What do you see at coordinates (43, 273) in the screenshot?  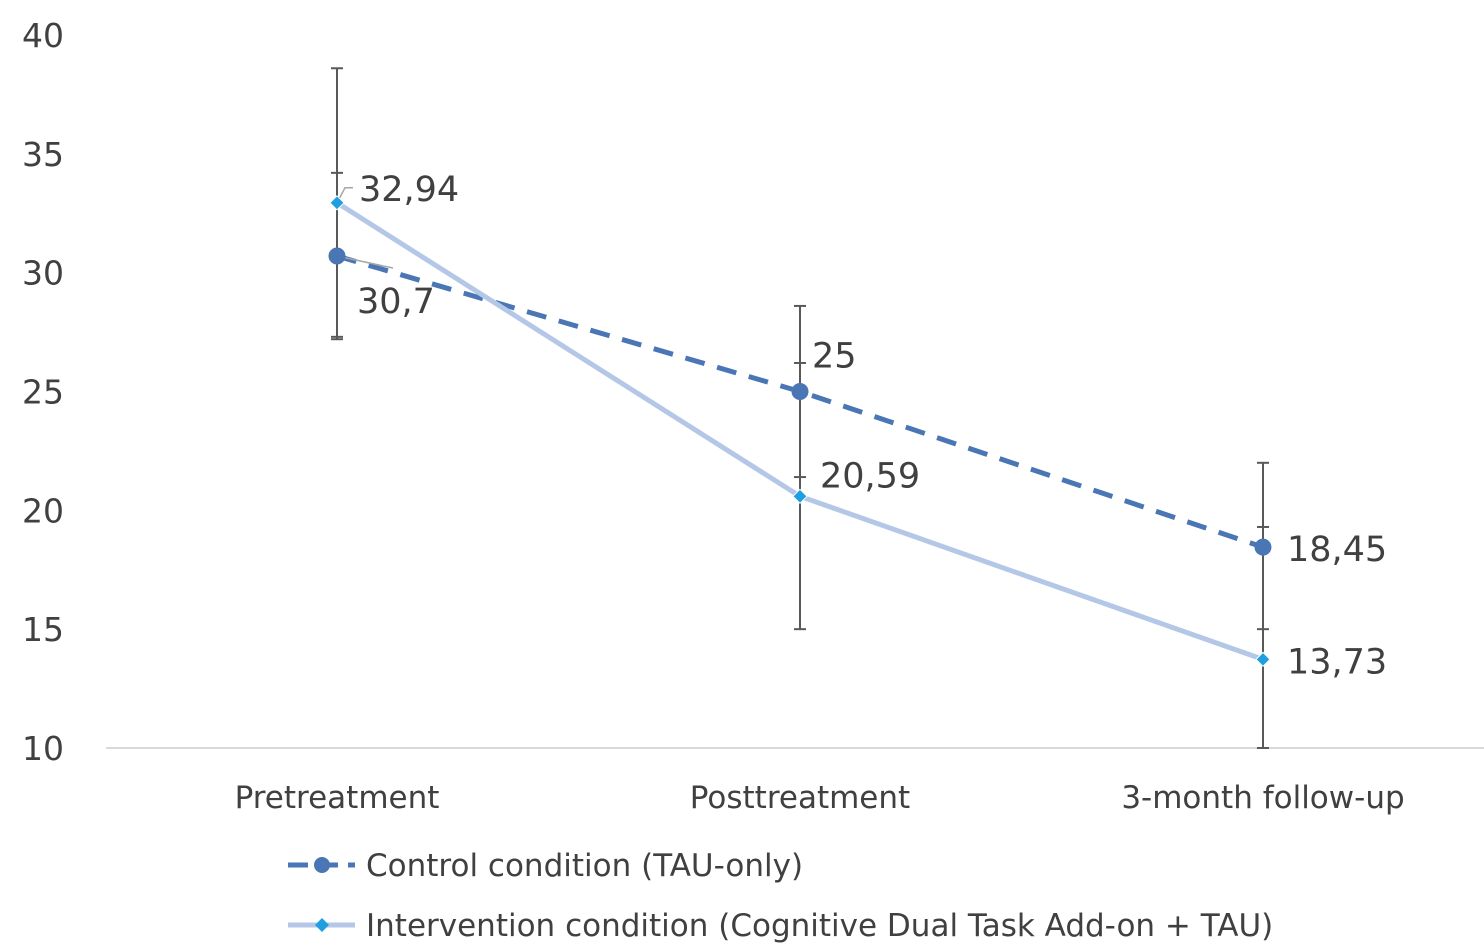 I see `y-tick-label: 30` at bounding box center [43, 273].